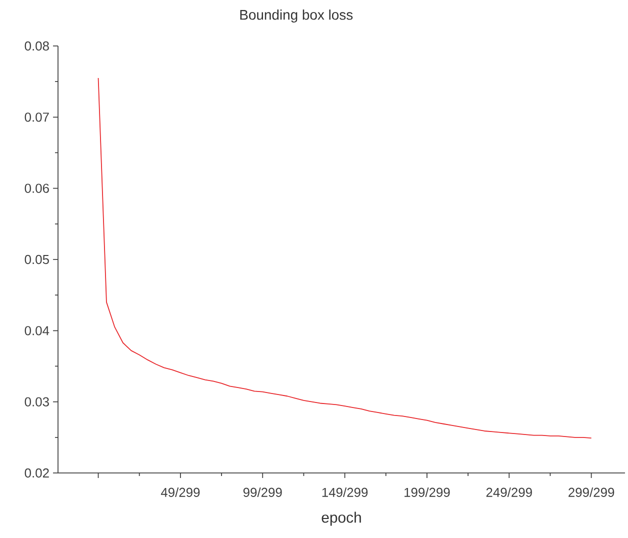 This screenshot has height=538, width=628. What do you see at coordinates (36, 46) in the screenshot?
I see `y-tick-label: 0.08` at bounding box center [36, 46].